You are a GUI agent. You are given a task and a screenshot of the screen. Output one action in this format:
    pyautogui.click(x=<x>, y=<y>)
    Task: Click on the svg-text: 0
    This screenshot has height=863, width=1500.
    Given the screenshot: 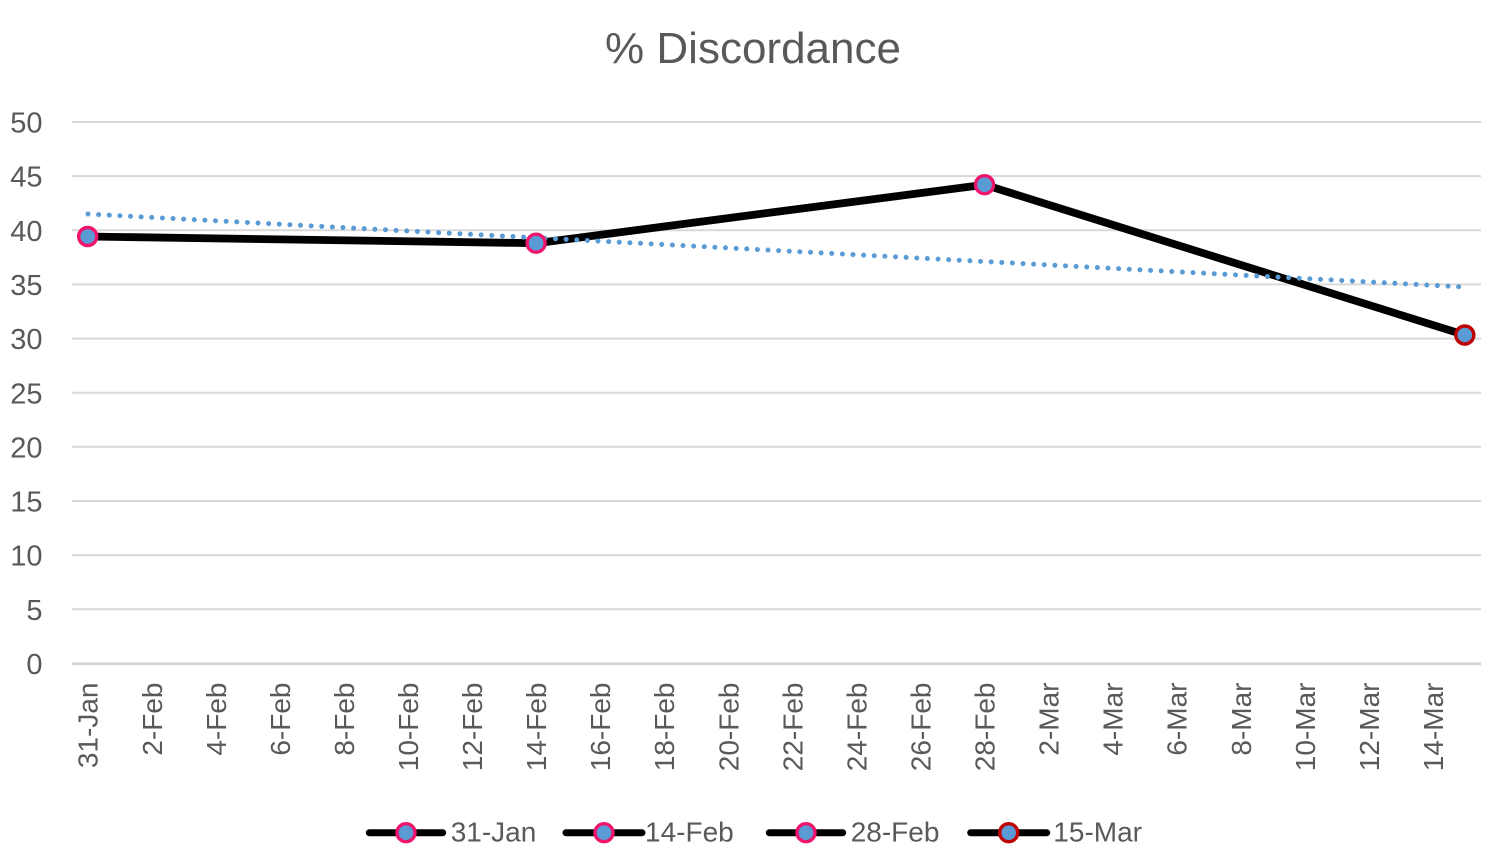 What is the action you would take?
    pyautogui.click(x=34, y=665)
    